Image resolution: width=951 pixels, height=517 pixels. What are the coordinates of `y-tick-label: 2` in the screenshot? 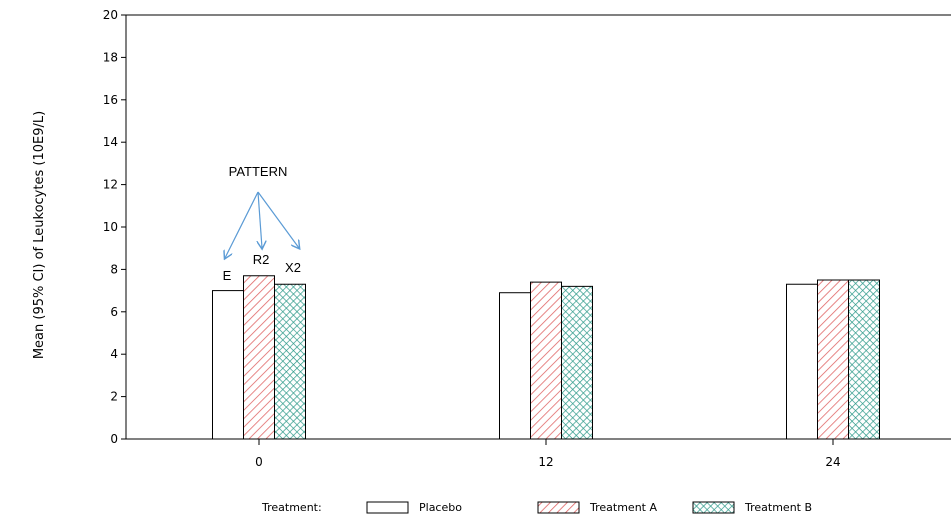 It's located at (114, 397).